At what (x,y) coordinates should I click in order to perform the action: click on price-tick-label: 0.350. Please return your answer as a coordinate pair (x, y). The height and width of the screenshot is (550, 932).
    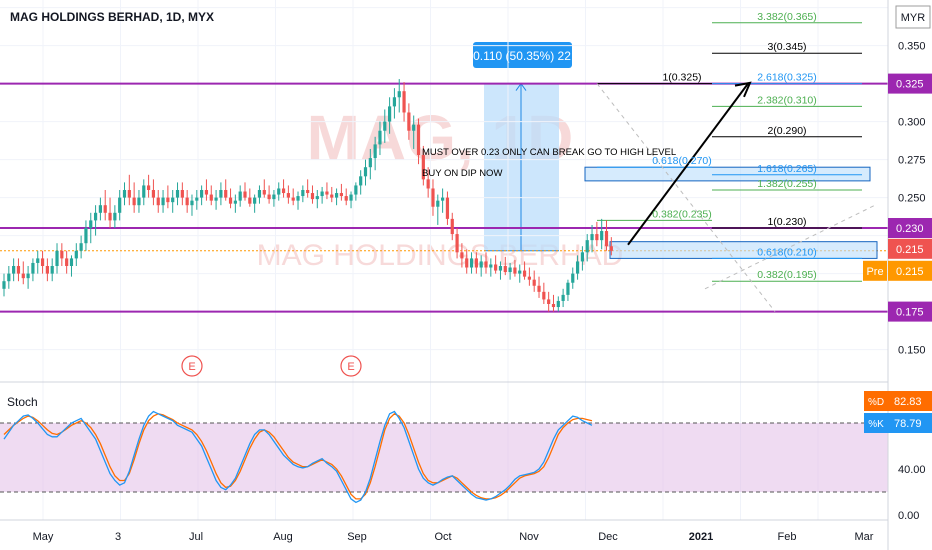
    Looking at the image, I should click on (912, 47).